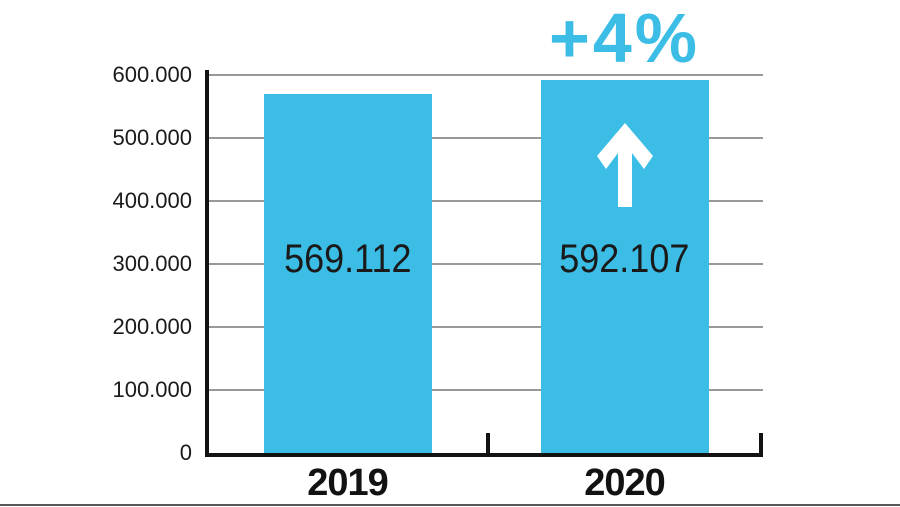 Image resolution: width=900 pixels, height=507 pixels. What do you see at coordinates (185, 452) in the screenshot?
I see `y-tick-label: 0` at bounding box center [185, 452].